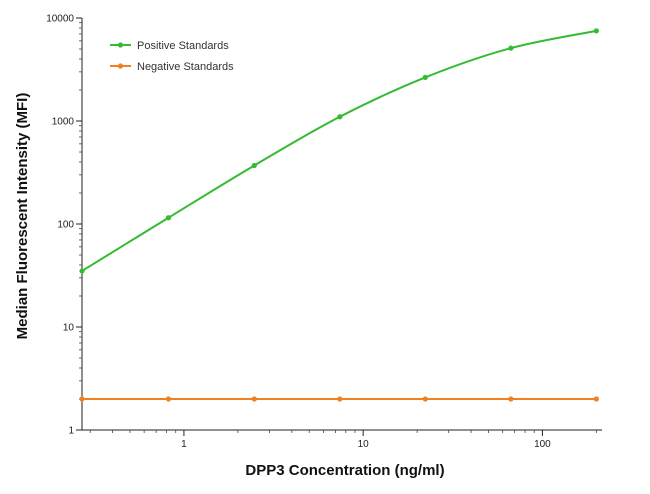  I want to click on y-tick-label: 10000, so click(60, 19).